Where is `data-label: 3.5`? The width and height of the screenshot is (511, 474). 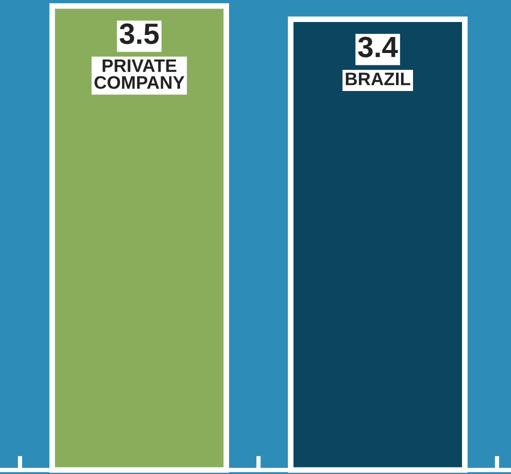 data-label: 3.5 is located at coordinates (139, 33).